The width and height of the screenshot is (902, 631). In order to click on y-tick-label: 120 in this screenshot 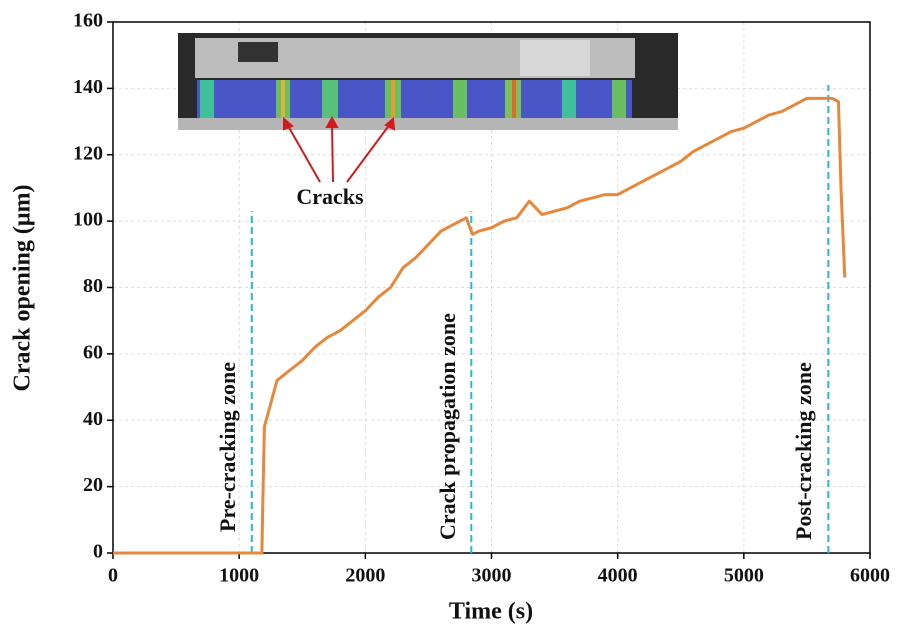, I will do `click(88, 153)`.